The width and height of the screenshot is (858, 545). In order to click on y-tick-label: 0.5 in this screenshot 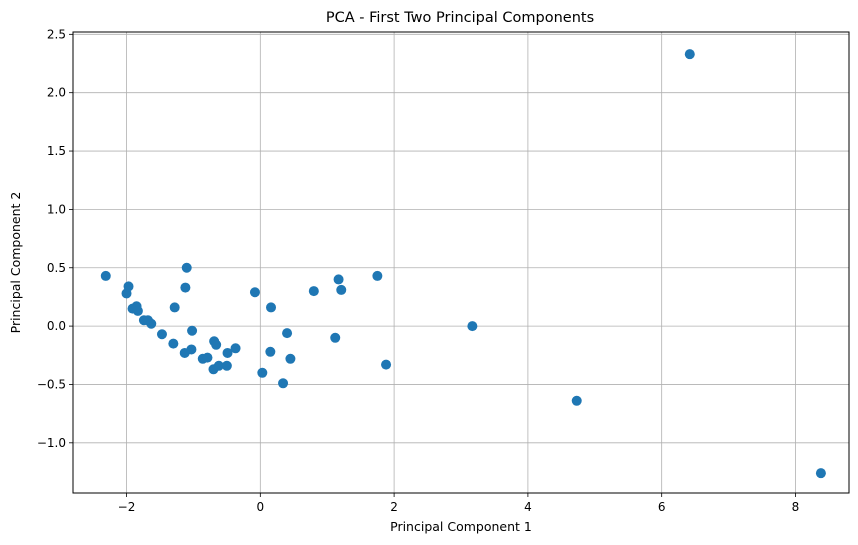, I will do `click(56, 268)`.